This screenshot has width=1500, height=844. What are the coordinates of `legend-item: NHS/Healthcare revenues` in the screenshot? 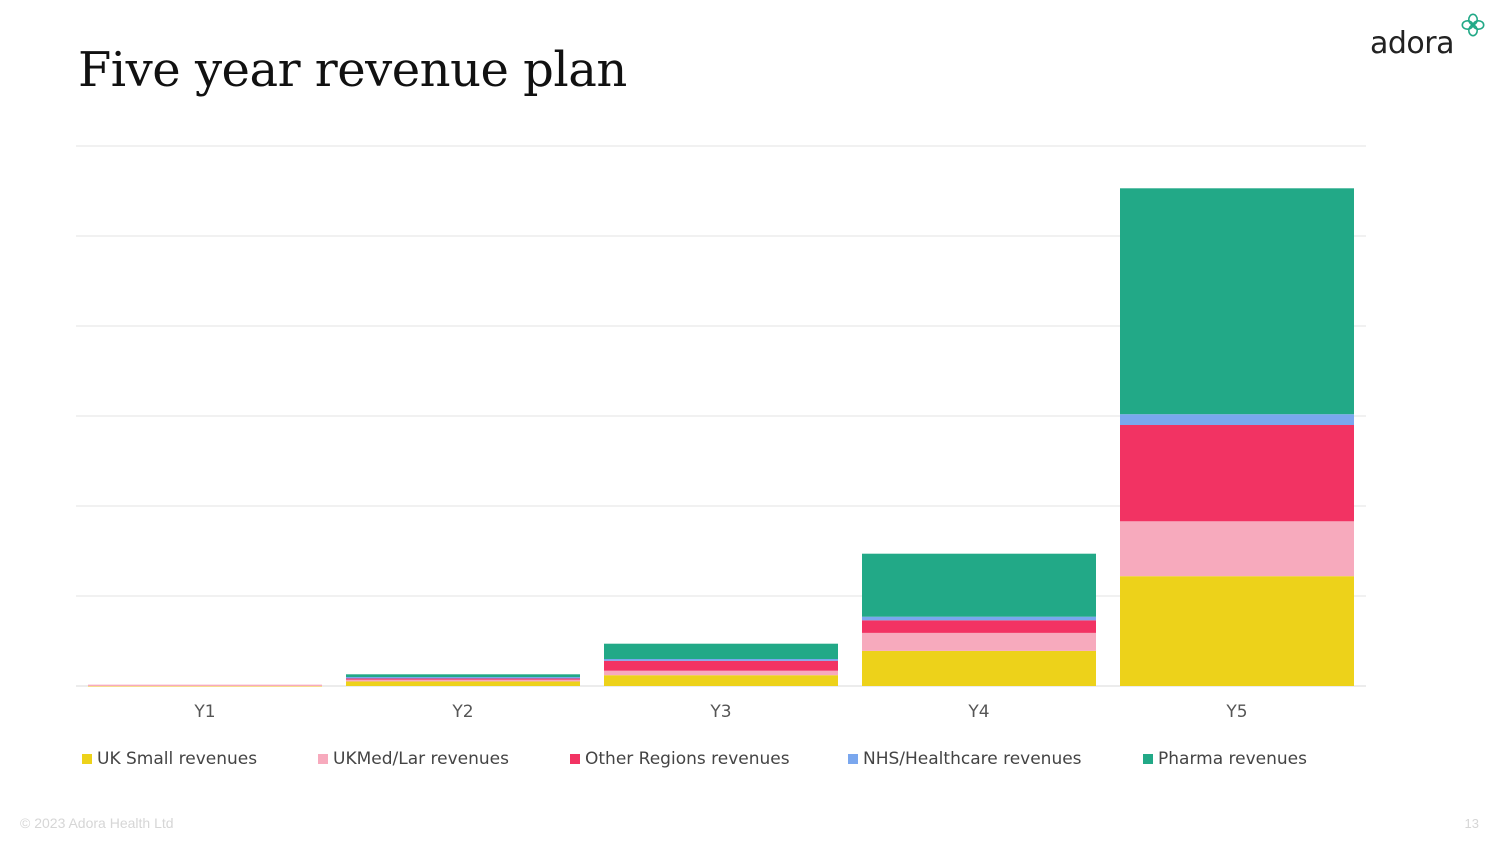 It's located at (965, 759).